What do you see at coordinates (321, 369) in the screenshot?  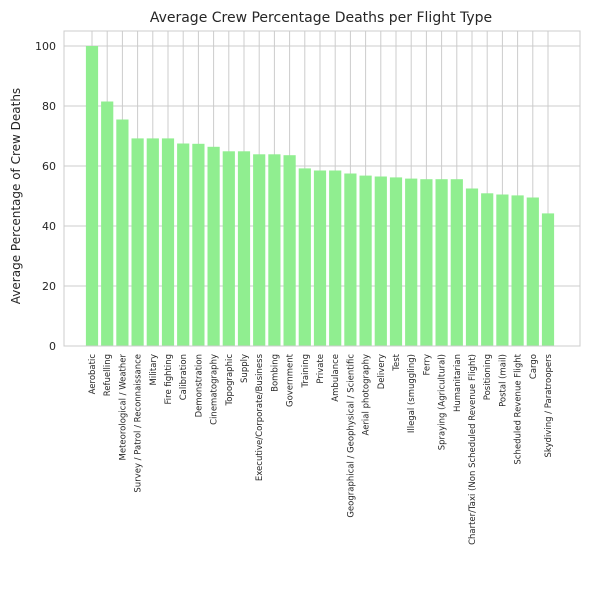 I see `x-tick-label-15: Private` at bounding box center [321, 369].